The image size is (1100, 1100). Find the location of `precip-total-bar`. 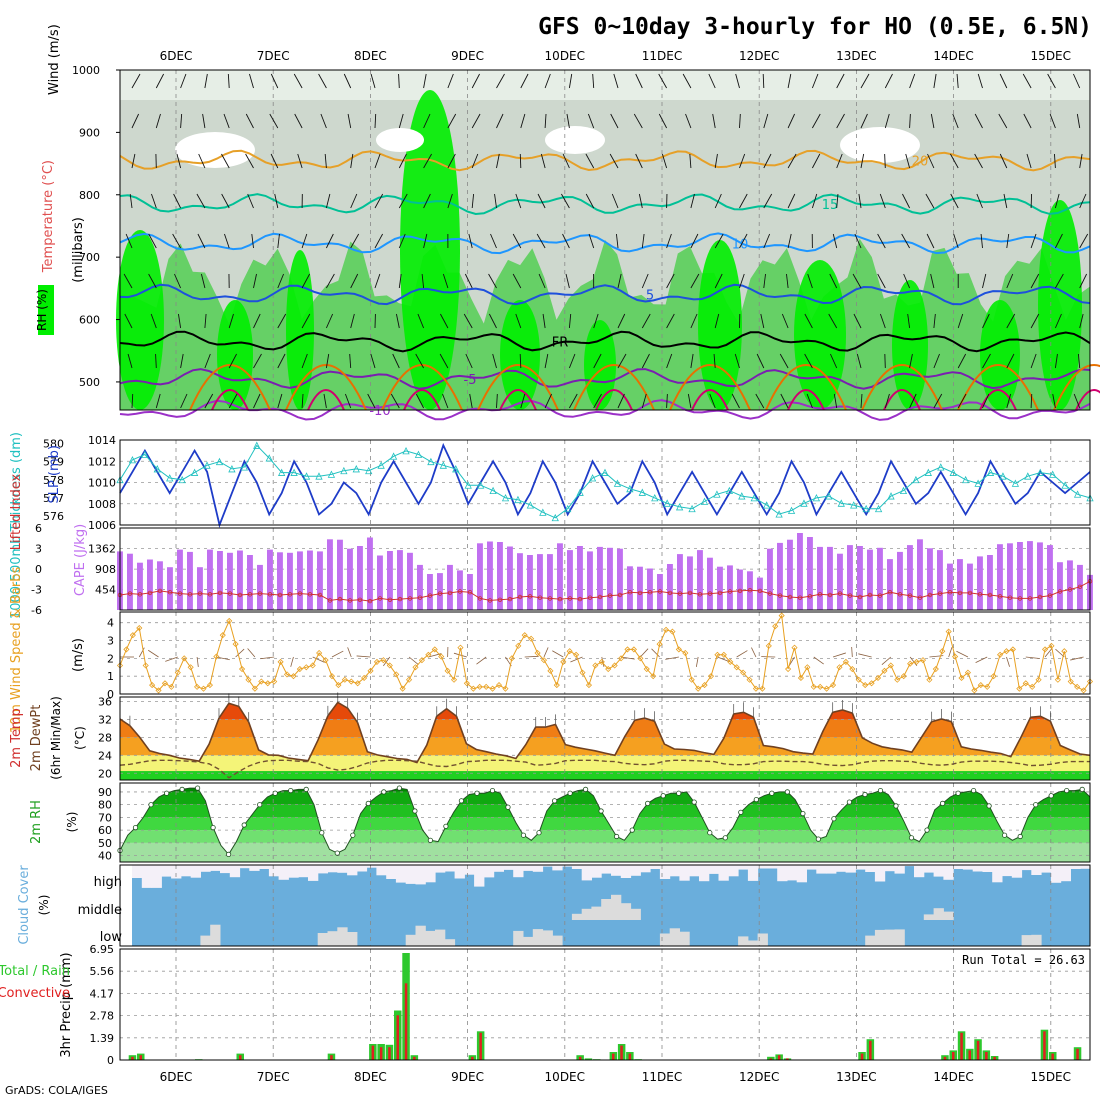

precip-total-bar is located at coordinates (588, 1059).